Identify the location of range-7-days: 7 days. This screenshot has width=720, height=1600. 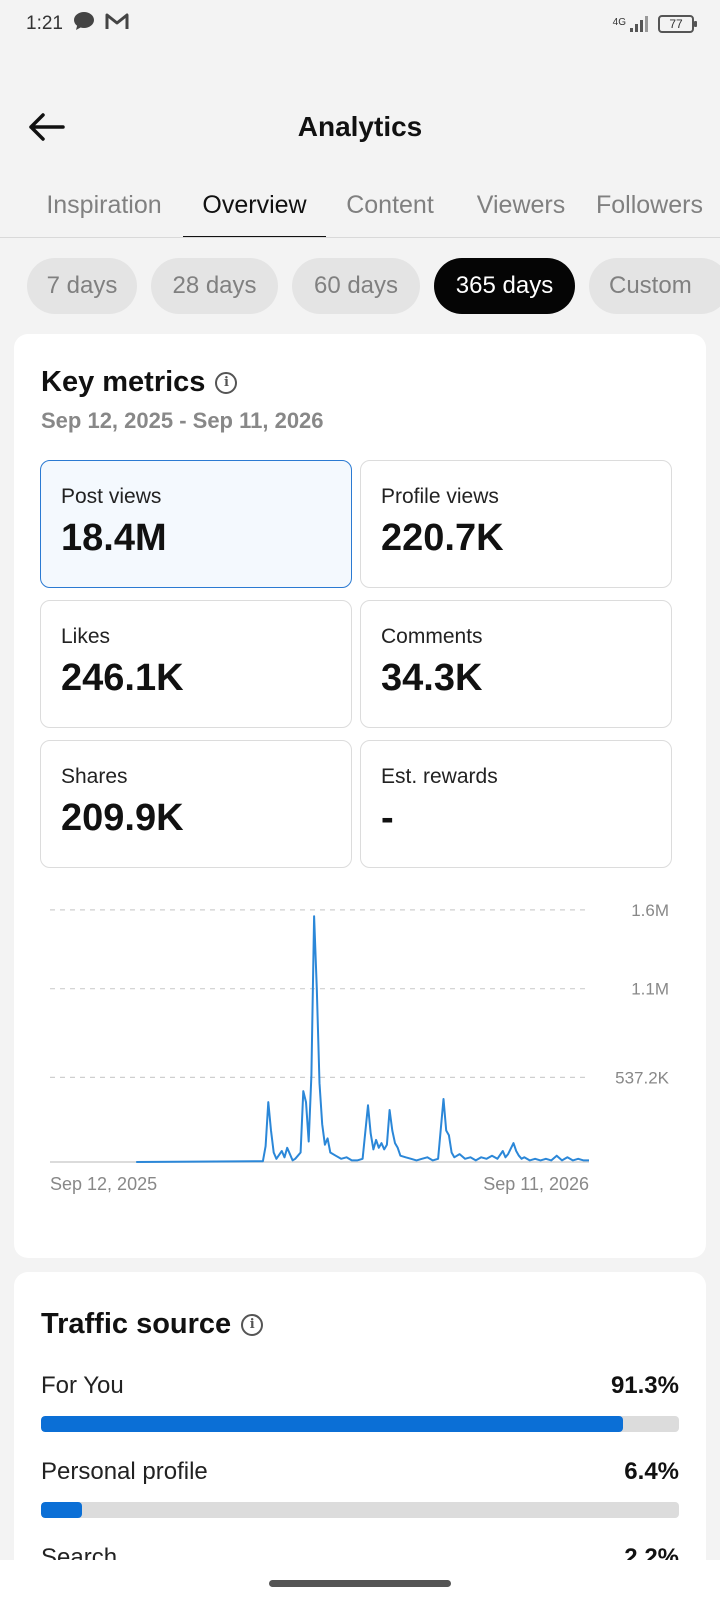
(82, 286).